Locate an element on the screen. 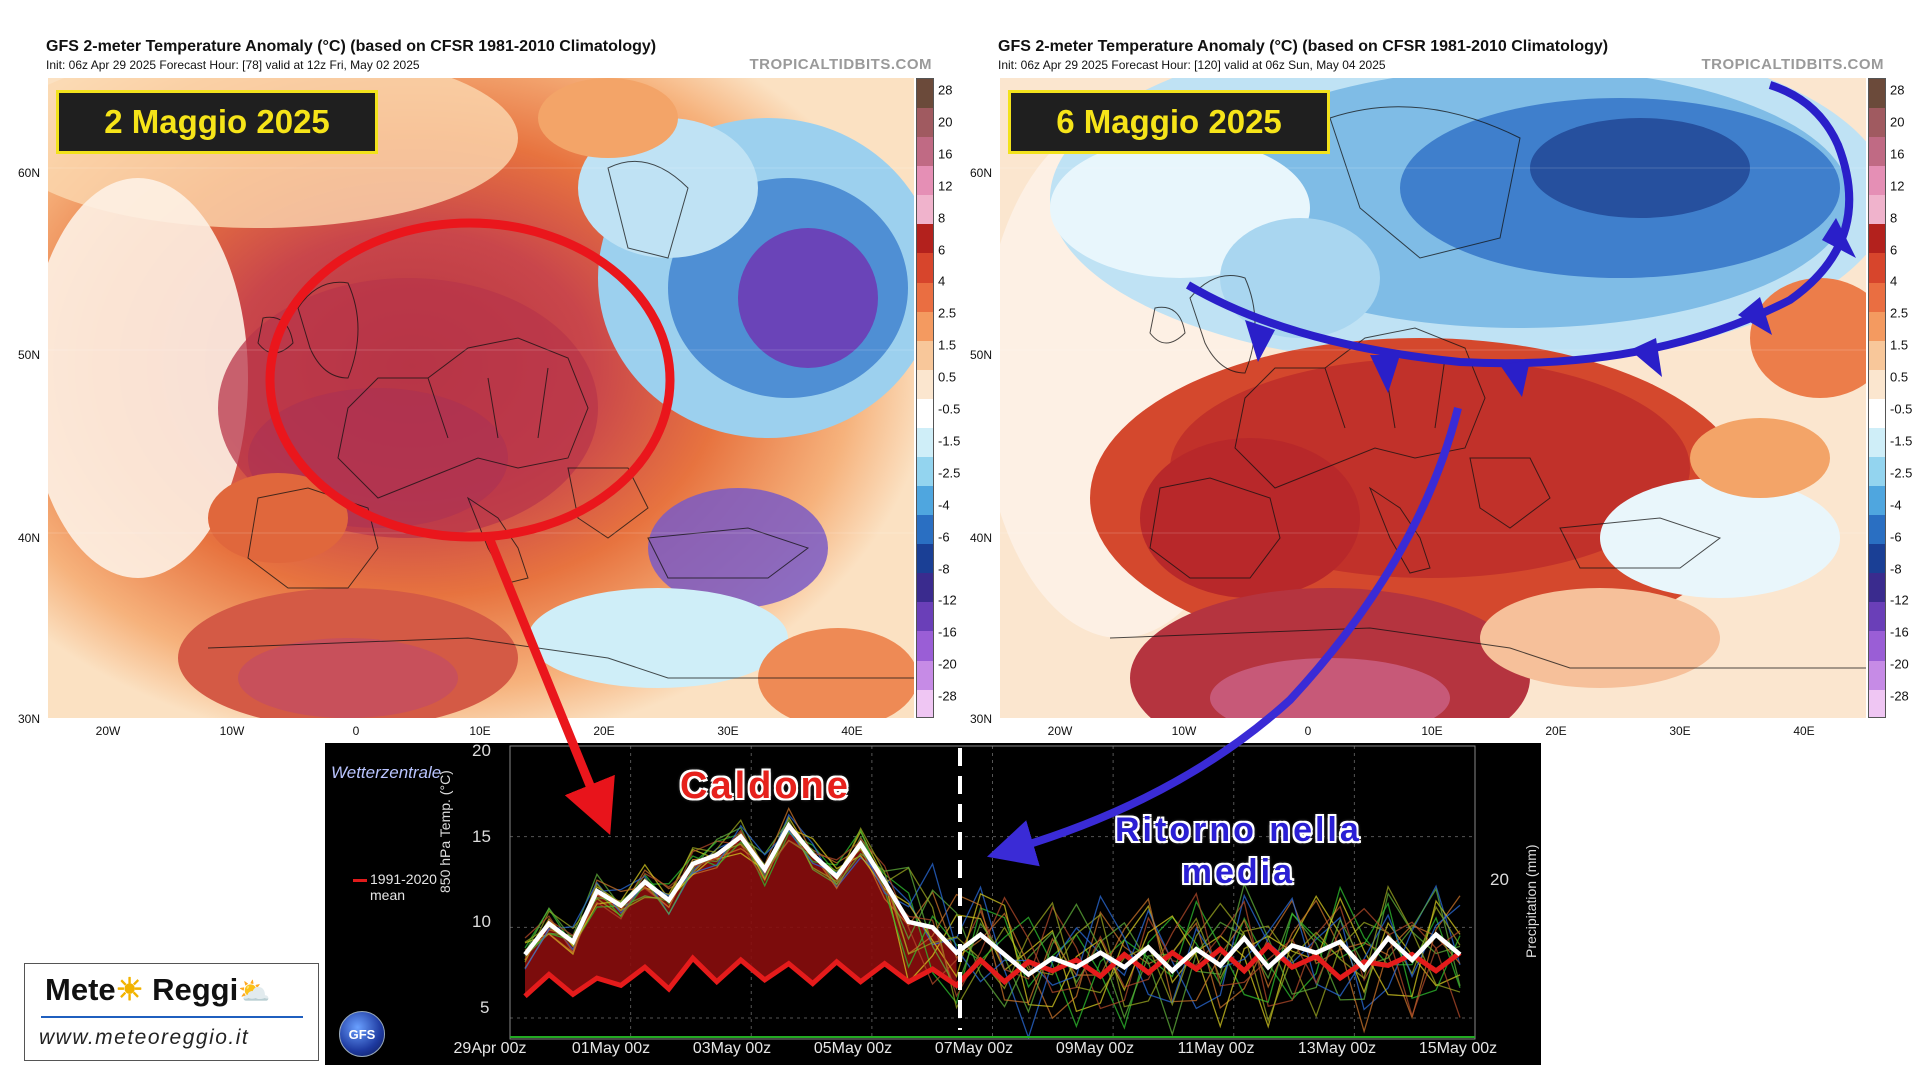  colorbar-left is located at coordinates (925, 398).